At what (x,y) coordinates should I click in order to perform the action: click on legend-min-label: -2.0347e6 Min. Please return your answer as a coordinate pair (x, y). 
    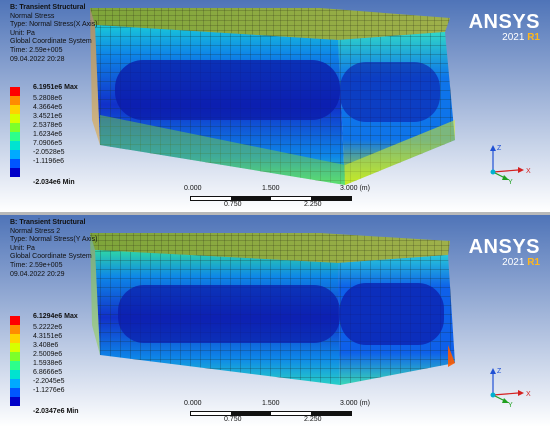
    Looking at the image, I should click on (56, 411).